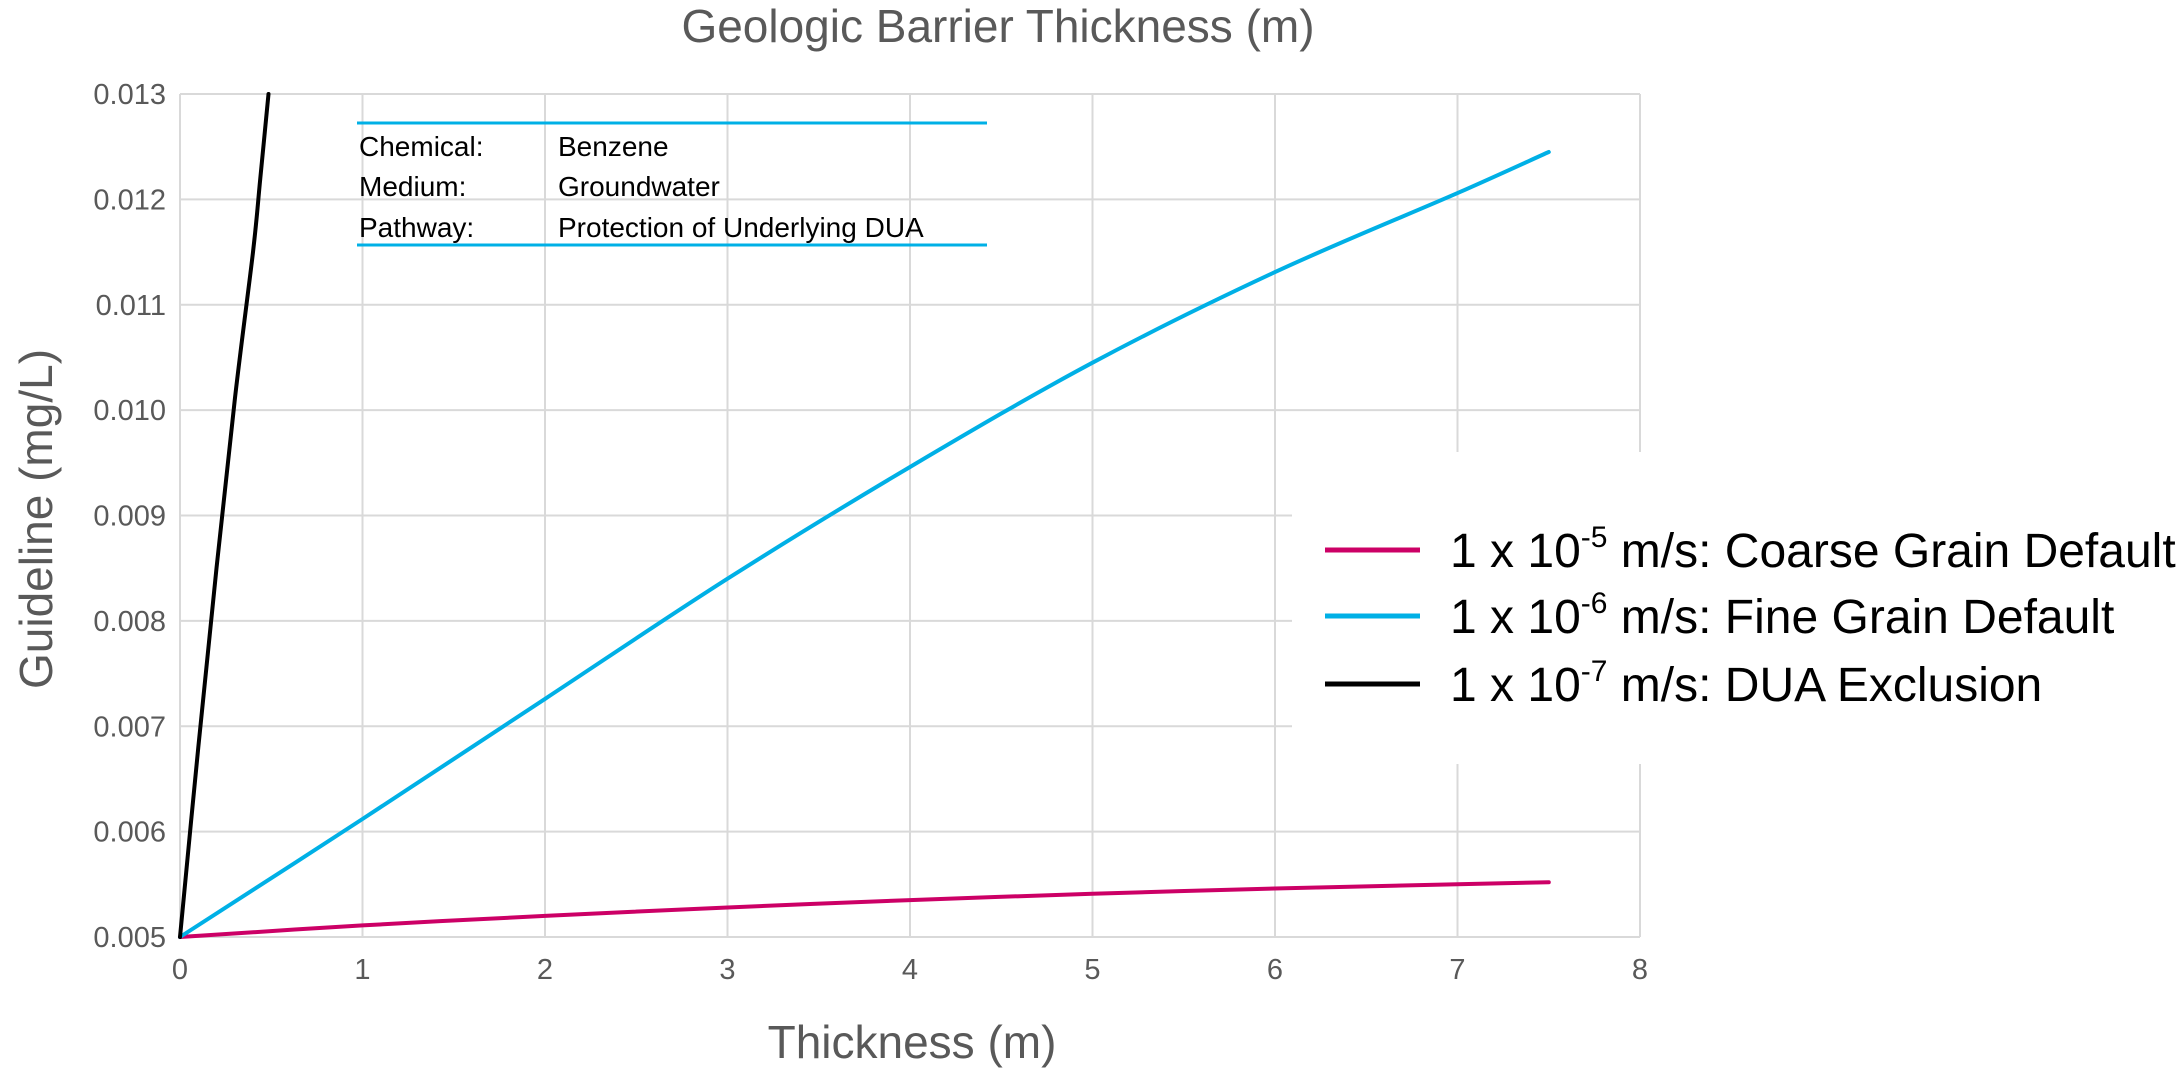  I want to click on info-label-medium: Medium:, so click(412, 186).